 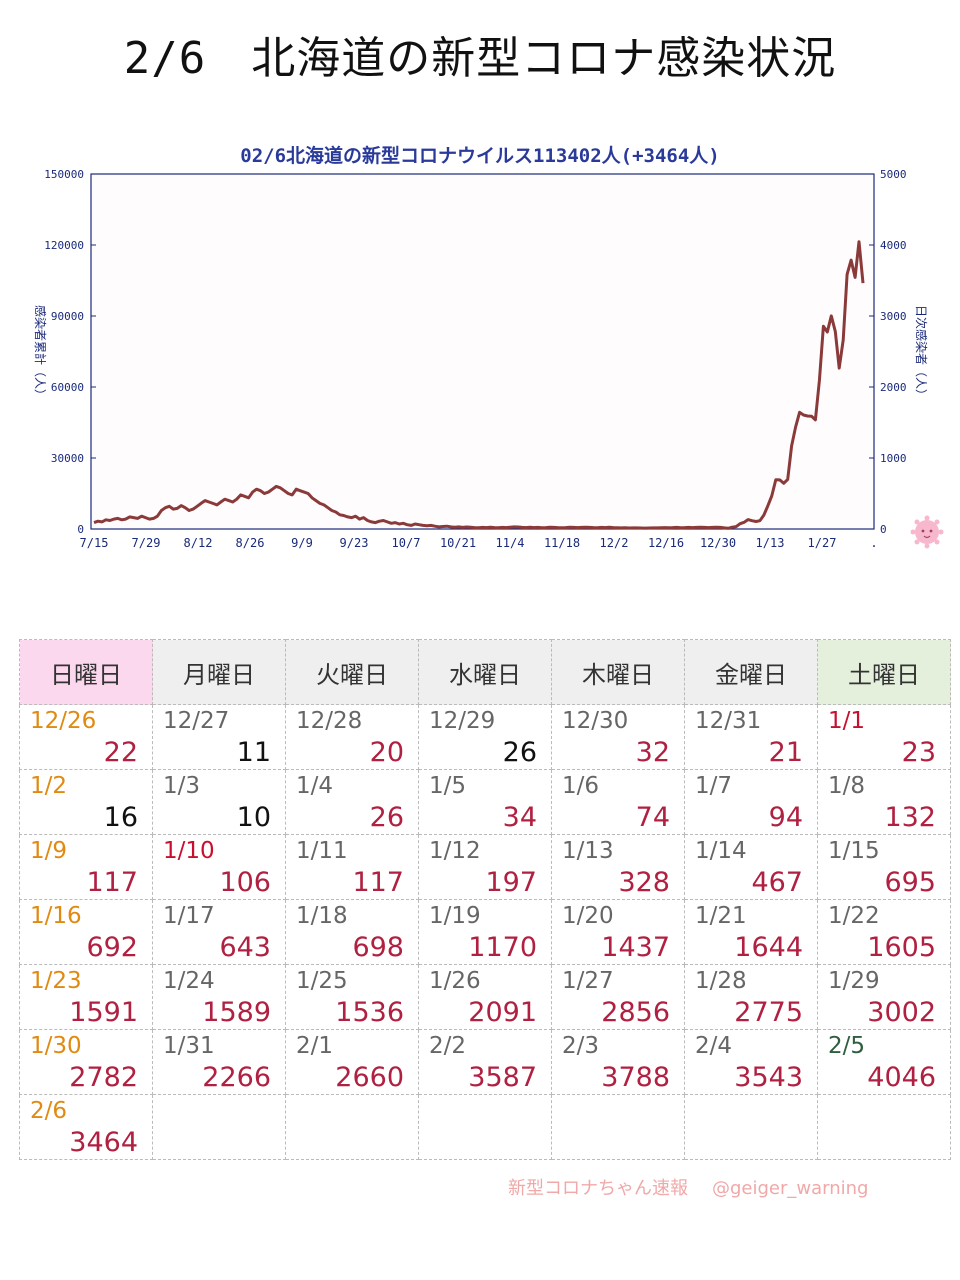 What do you see at coordinates (182, 786) in the screenshot?
I see `day-date: 1/3` at bounding box center [182, 786].